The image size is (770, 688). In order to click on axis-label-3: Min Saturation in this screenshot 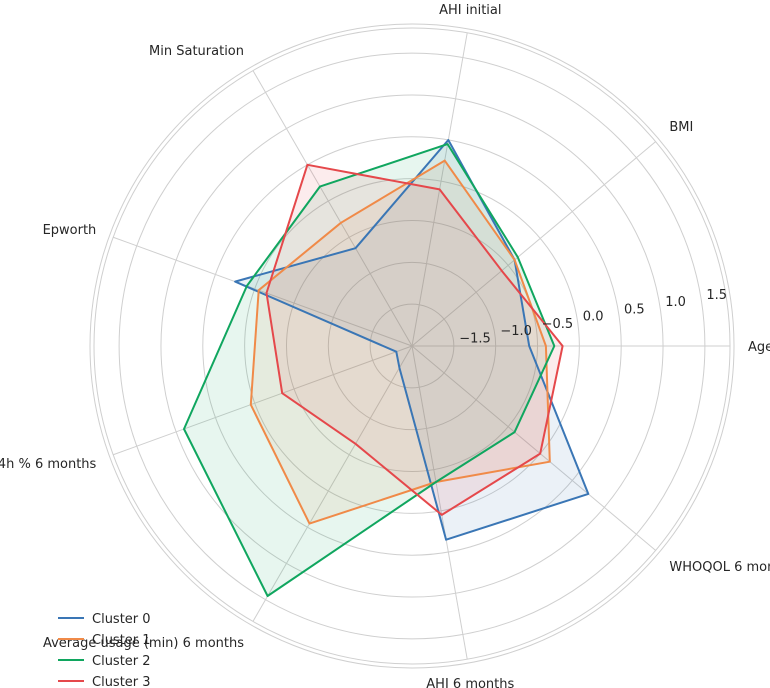, I will do `click(196, 51)`.